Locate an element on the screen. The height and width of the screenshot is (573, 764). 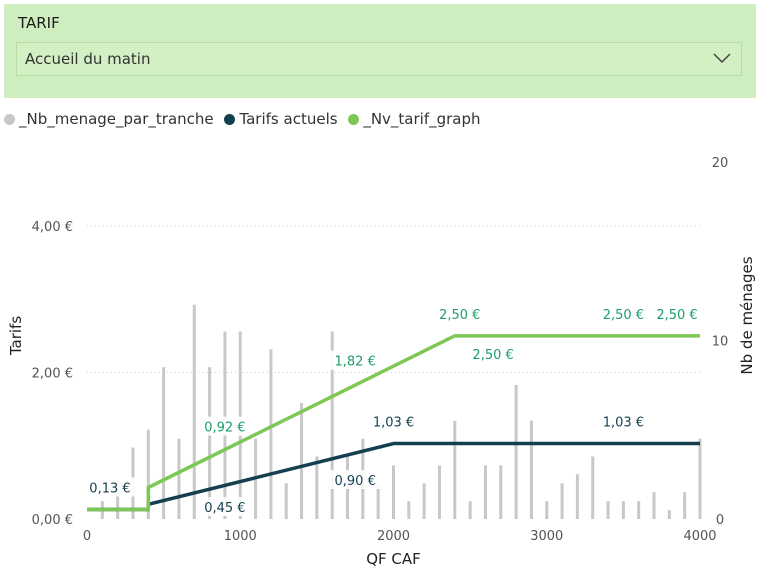
y-tick-label: 2,00 € is located at coordinates (52, 373).